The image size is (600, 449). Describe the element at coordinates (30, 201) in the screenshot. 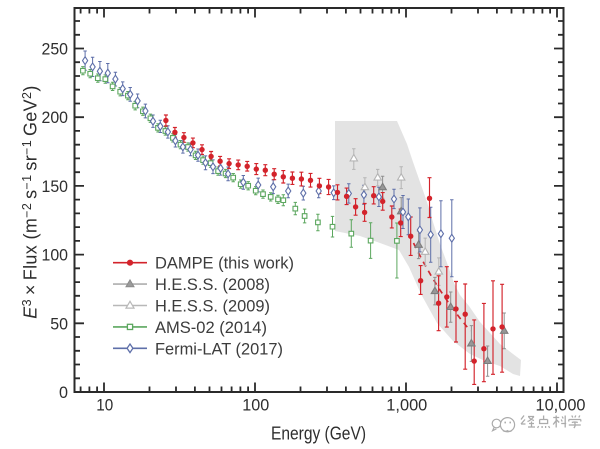

I see `svg-text: E3 × Flux (m−2 s−1 sr−1 GeV2)` at that location.